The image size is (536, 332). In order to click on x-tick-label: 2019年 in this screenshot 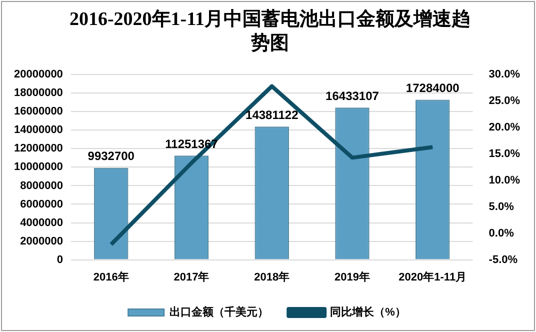, I will do `click(352, 277)`.